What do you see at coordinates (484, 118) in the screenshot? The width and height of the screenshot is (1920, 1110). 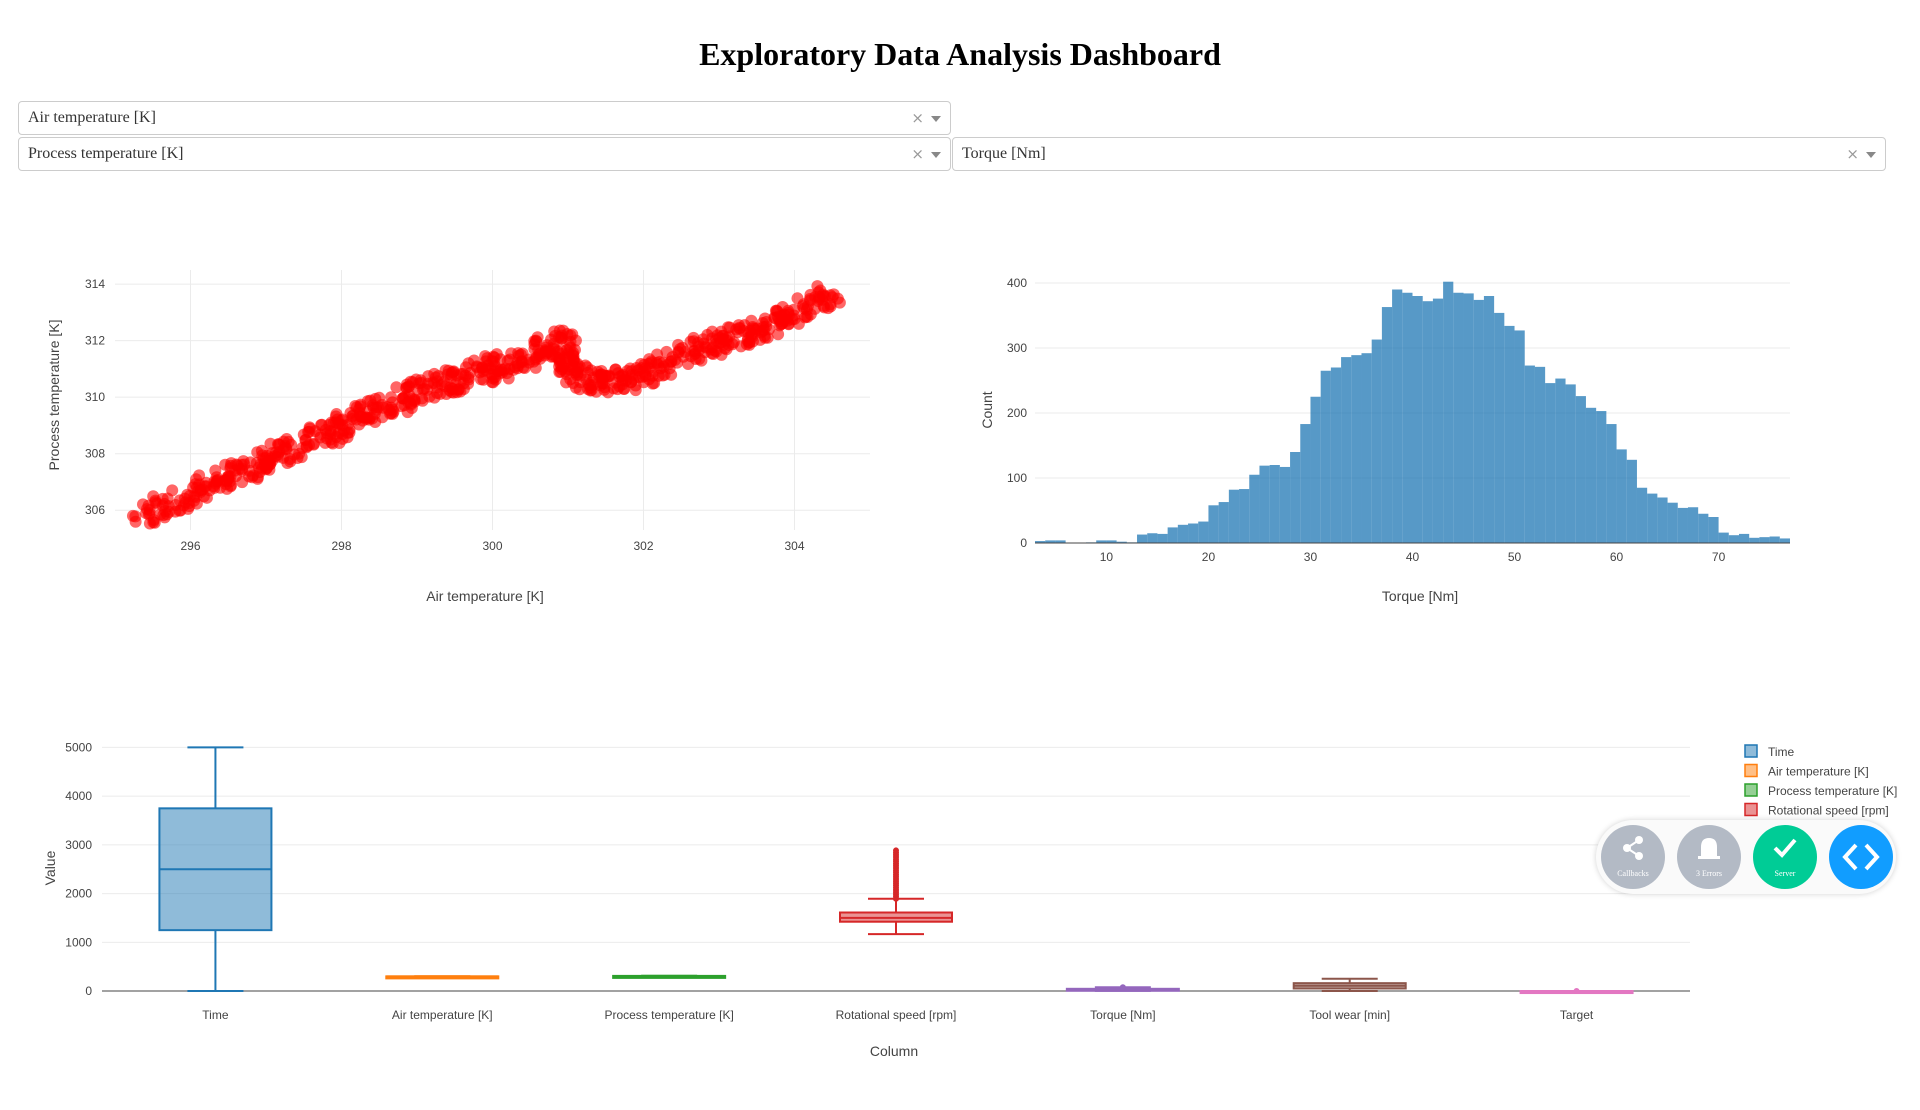 I see `x-axis-dropdown: Air temperature [K] ×` at bounding box center [484, 118].